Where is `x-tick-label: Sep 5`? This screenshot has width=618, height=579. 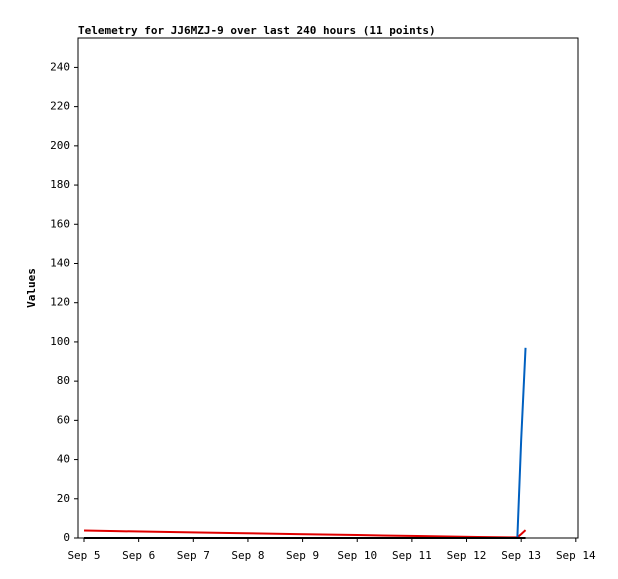
x-tick-label: Sep 5 is located at coordinates (83, 555).